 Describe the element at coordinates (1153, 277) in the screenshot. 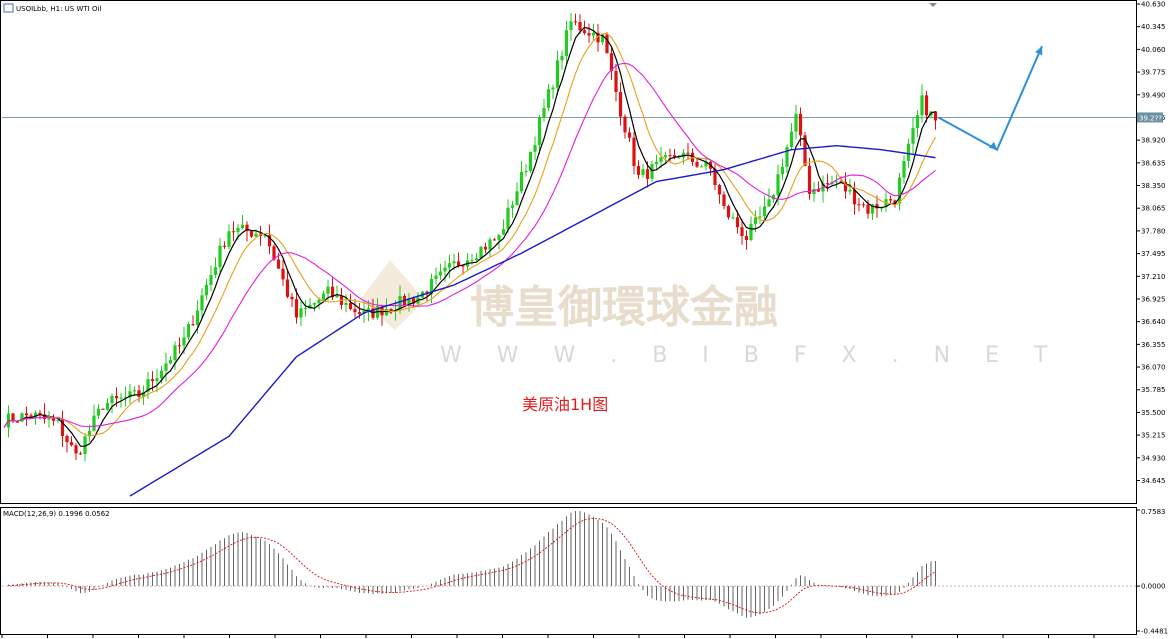

I see `price-tick-label: 37.210` at that location.